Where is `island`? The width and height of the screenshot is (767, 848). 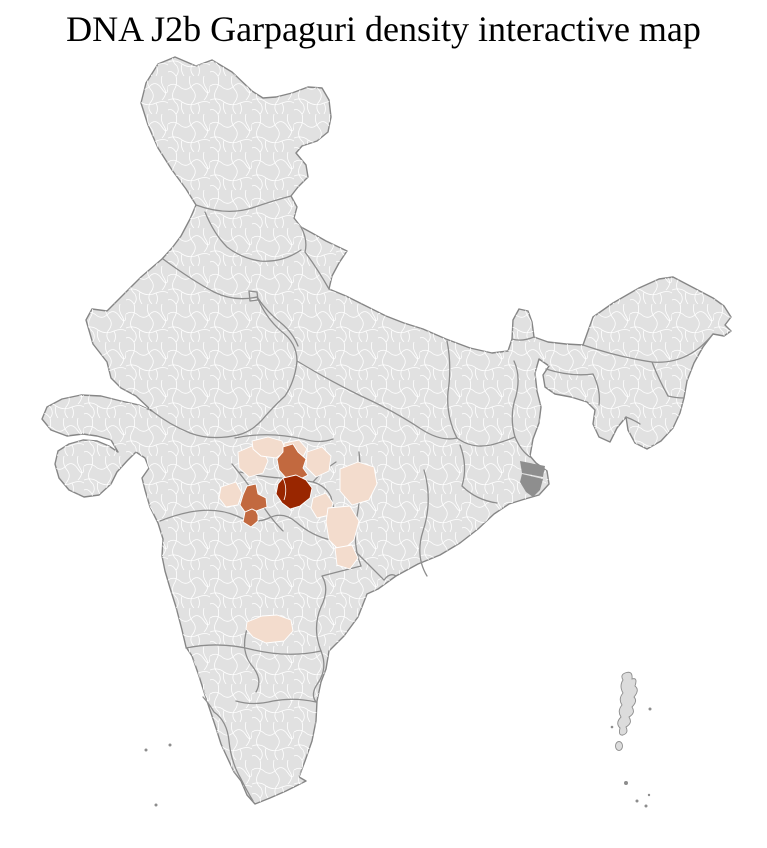
island is located at coordinates (619, 746).